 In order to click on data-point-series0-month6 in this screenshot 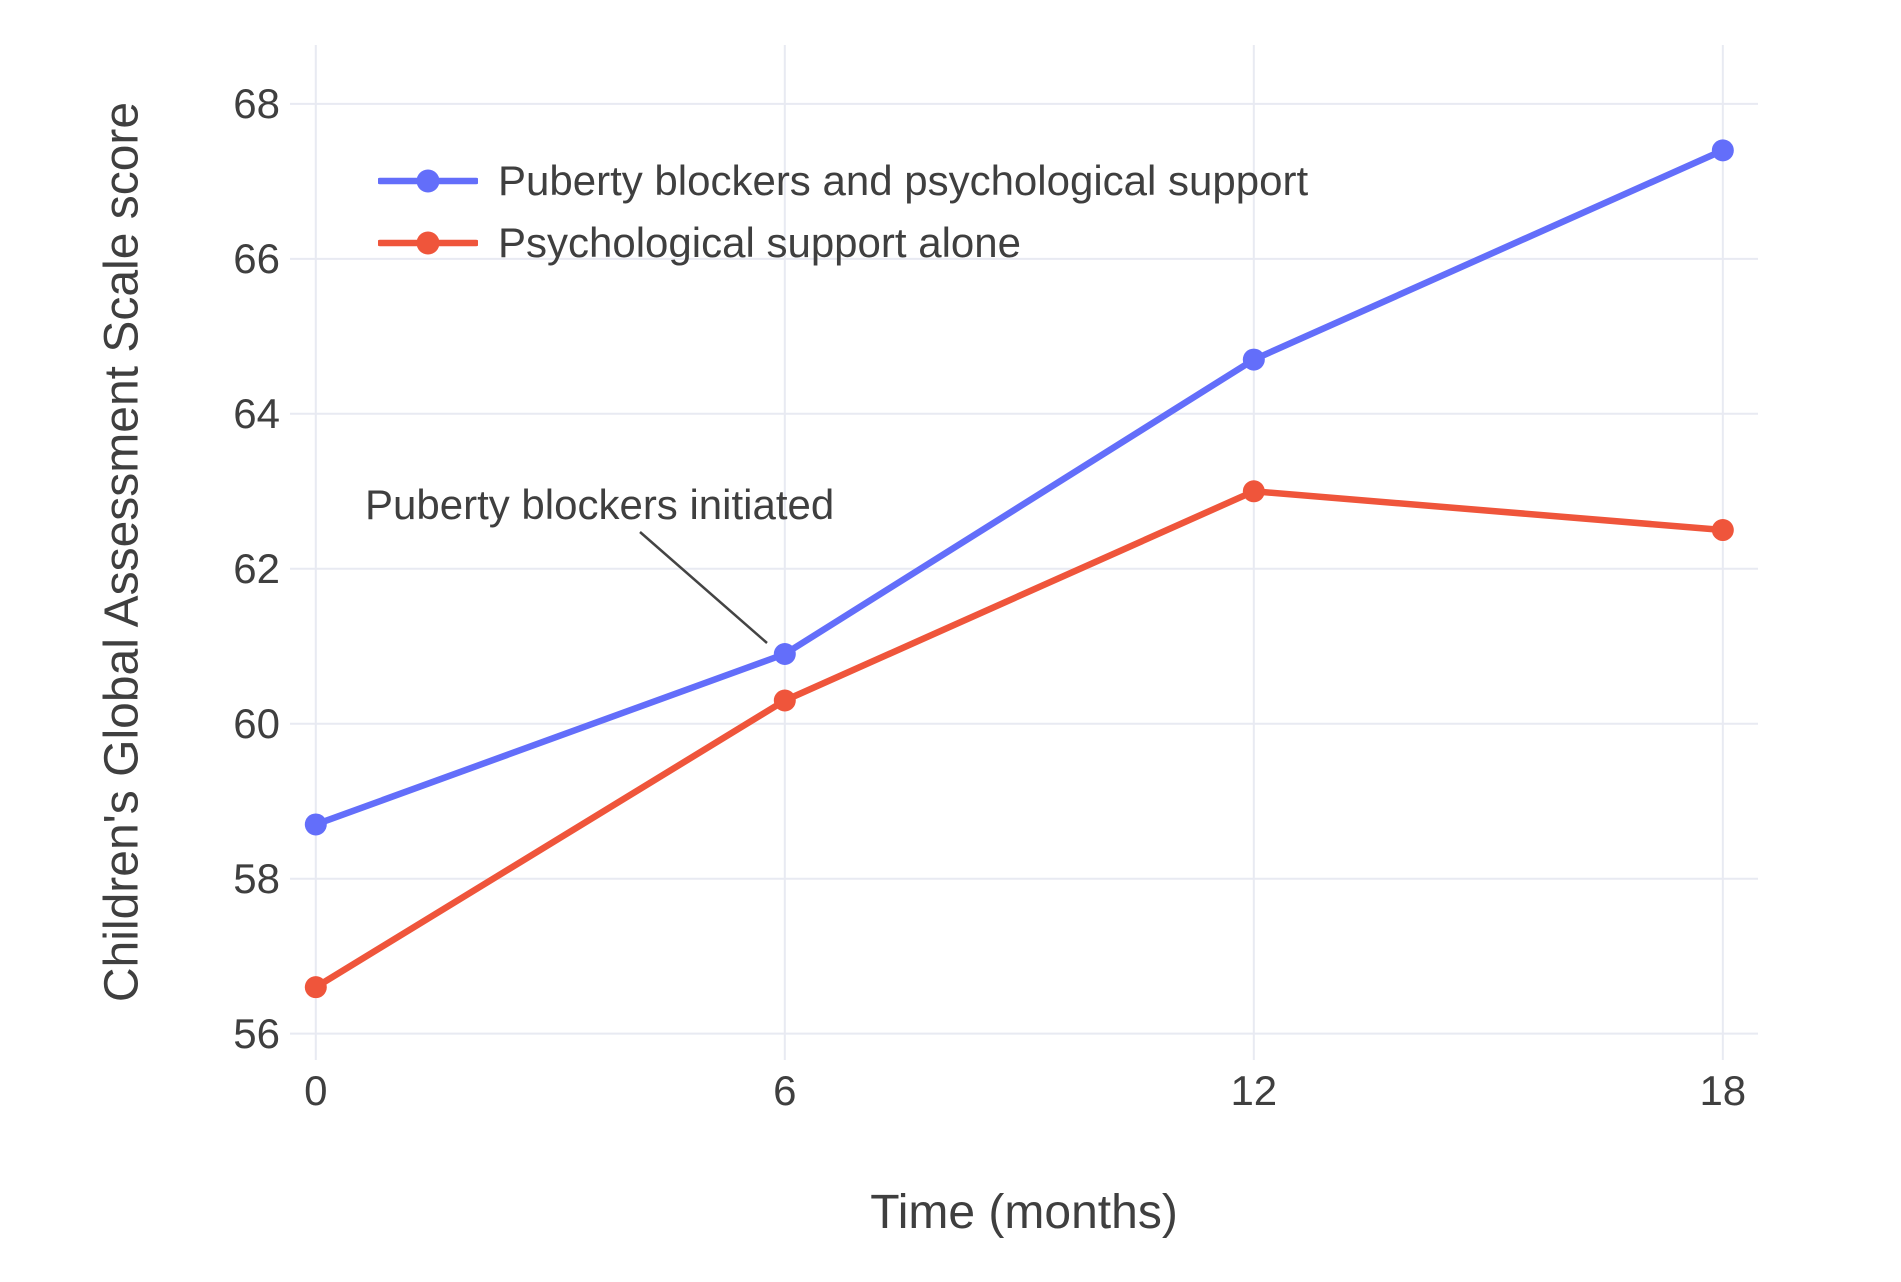, I will do `click(784, 654)`.